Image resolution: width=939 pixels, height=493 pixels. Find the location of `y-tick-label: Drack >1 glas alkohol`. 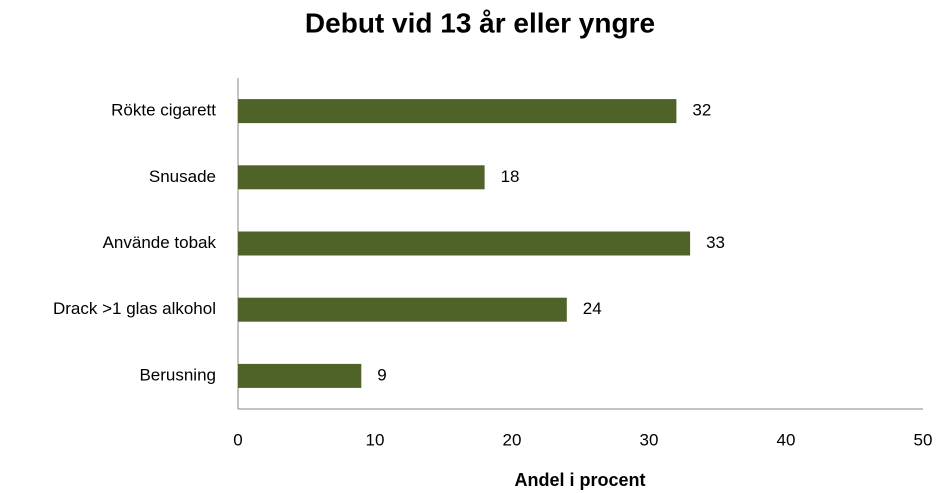

y-tick-label: Drack >1 glas alkohol is located at coordinates (134, 308).